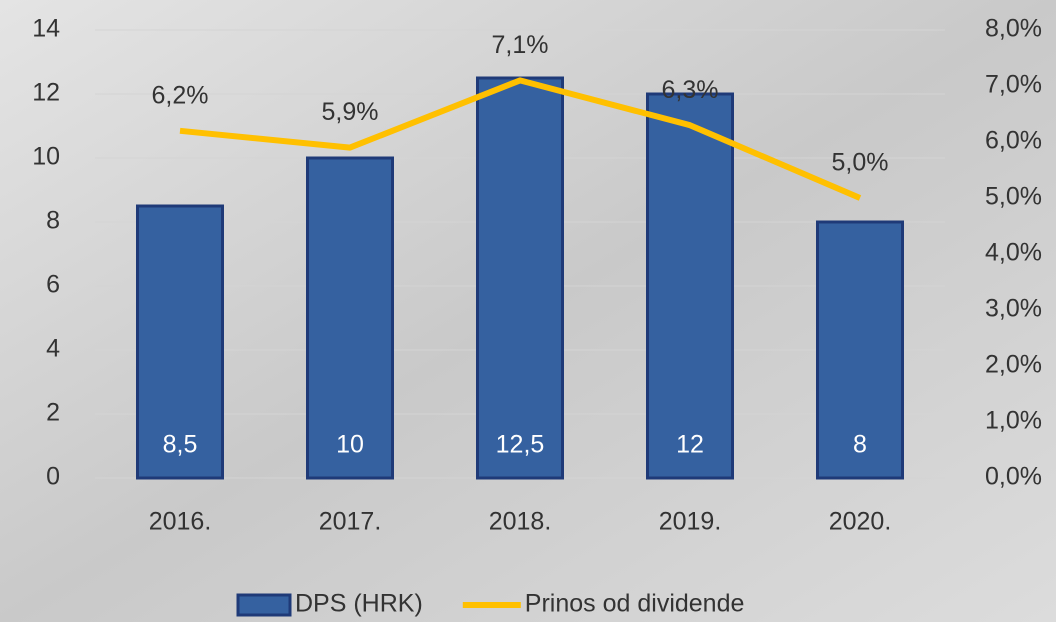 This screenshot has height=622, width=1056. Describe the element at coordinates (46, 157) in the screenshot. I see `y-tick-label: 10` at that location.